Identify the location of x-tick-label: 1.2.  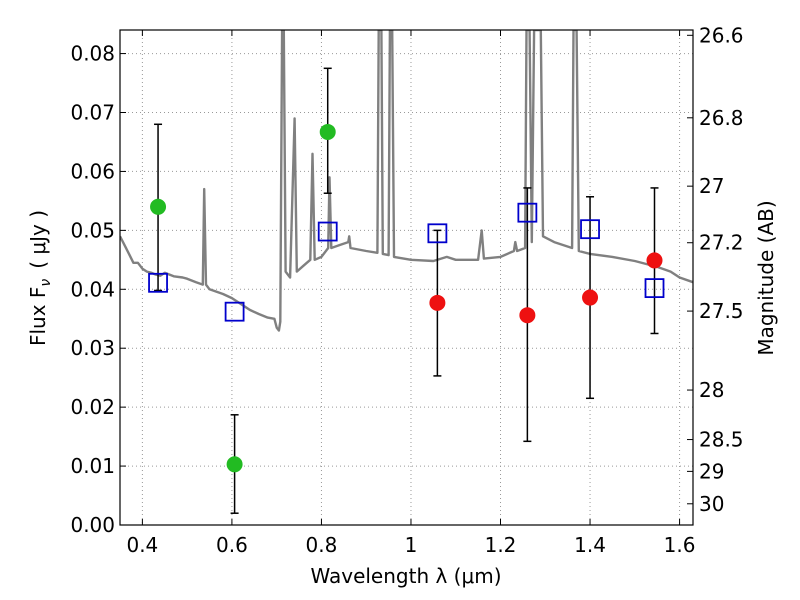
(501, 545).